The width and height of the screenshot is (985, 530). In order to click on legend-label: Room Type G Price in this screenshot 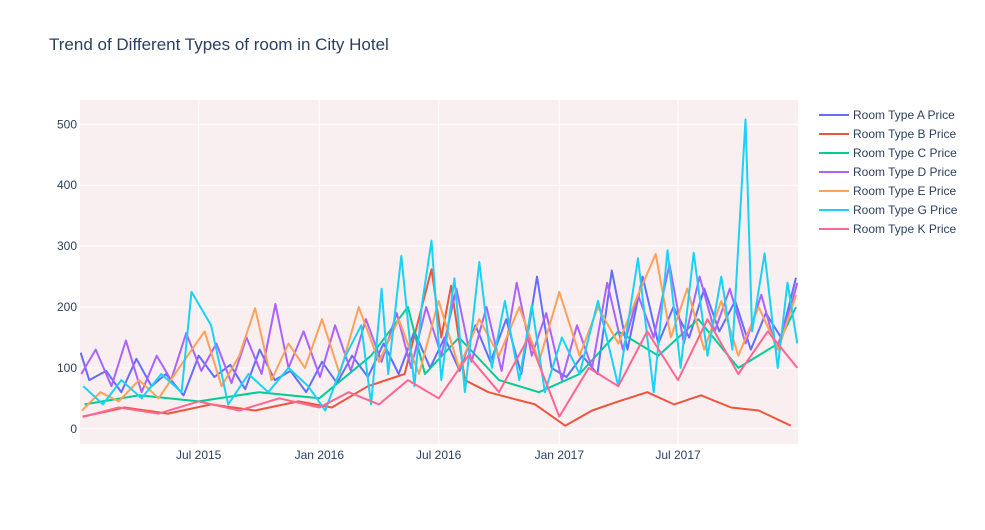, I will do `click(905, 210)`.